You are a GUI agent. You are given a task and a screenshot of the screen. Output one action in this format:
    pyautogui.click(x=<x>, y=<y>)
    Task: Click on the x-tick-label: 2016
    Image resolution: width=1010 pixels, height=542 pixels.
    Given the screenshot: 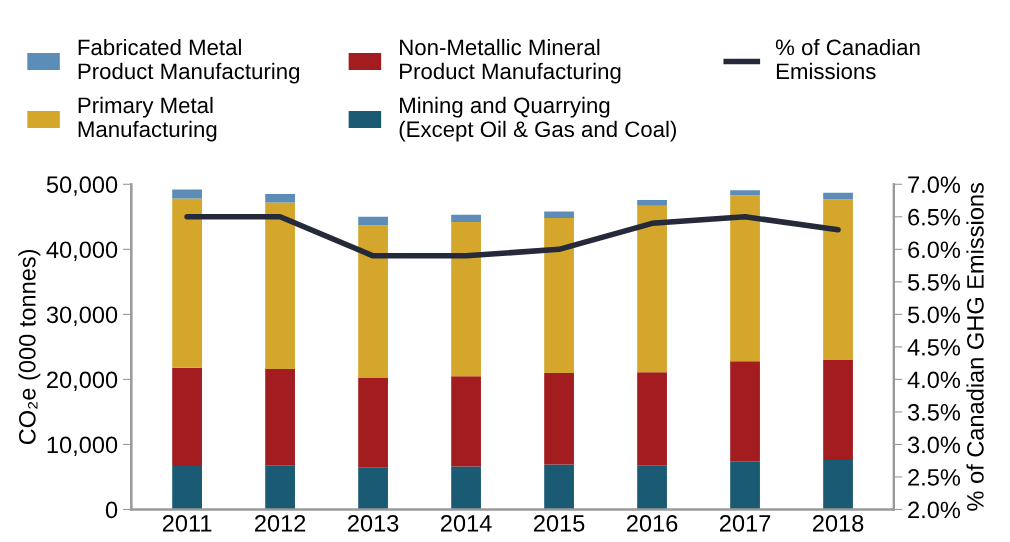 What is the action you would take?
    pyautogui.click(x=652, y=523)
    